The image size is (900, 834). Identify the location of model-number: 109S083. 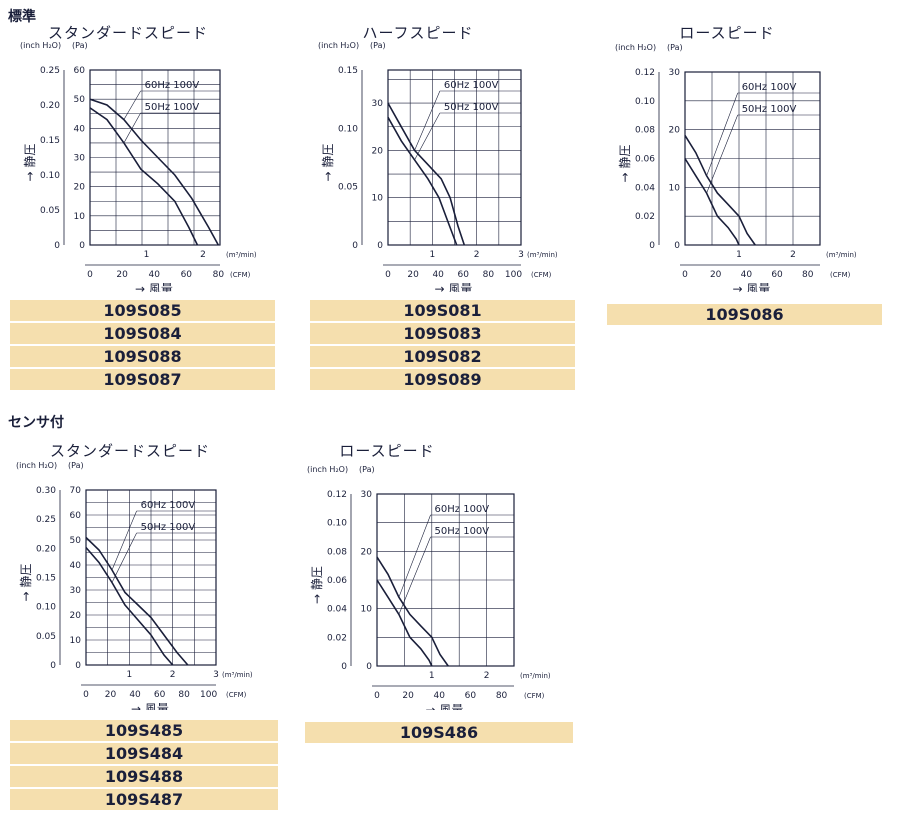
(442, 333).